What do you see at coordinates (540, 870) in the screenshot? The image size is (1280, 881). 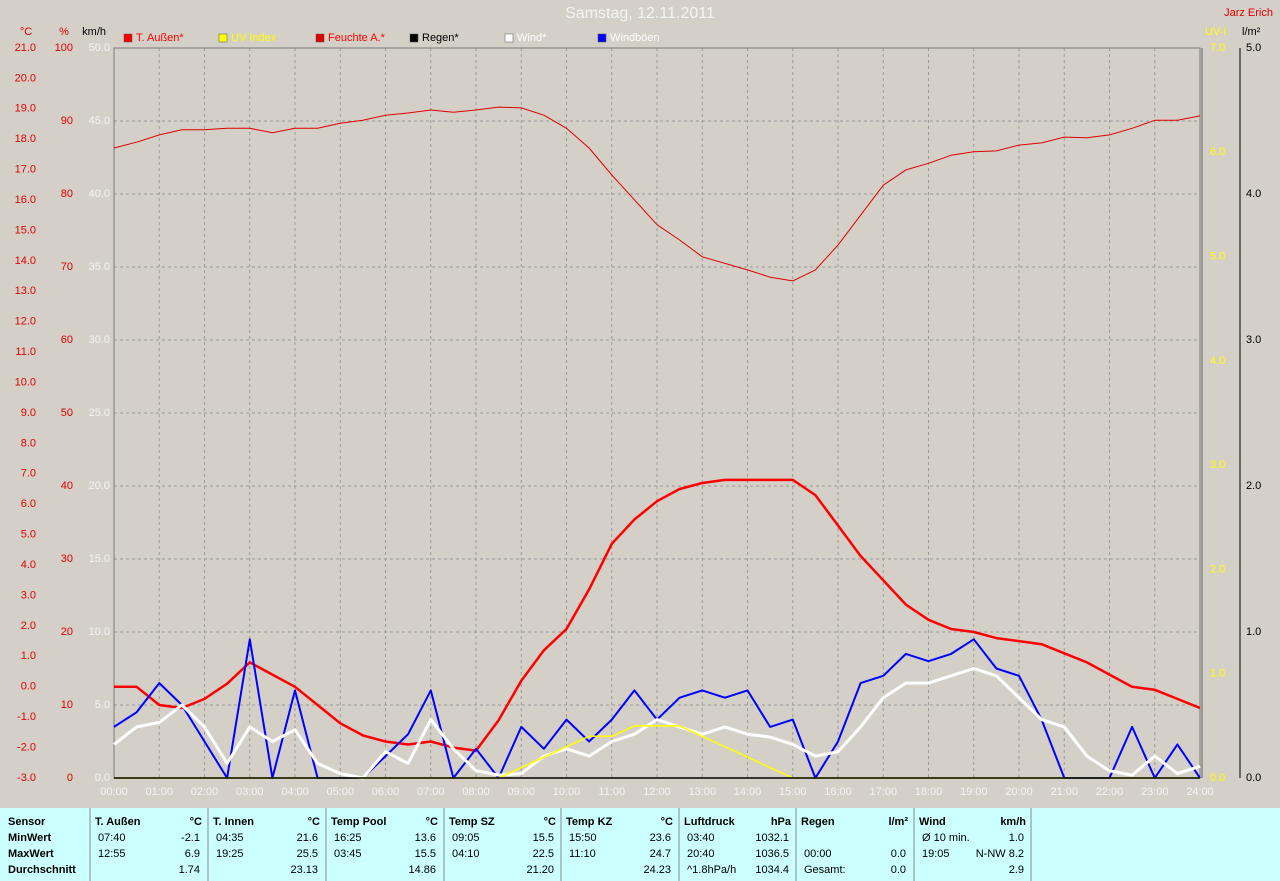 I see `cell-value: 21.20` at bounding box center [540, 870].